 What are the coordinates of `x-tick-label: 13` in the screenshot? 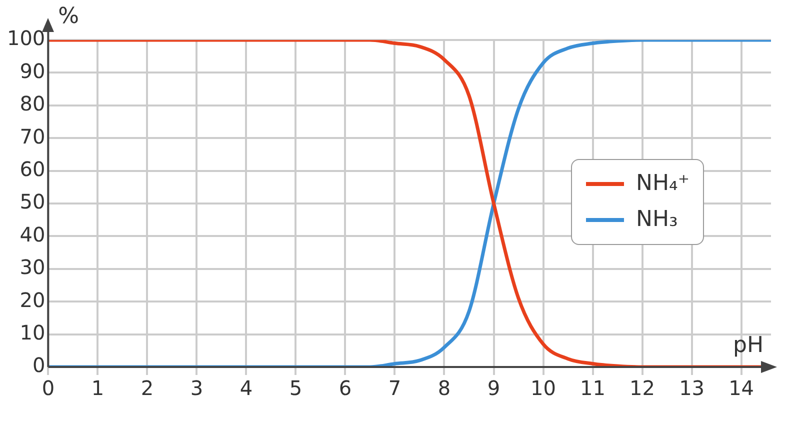 It's located at (692, 388).